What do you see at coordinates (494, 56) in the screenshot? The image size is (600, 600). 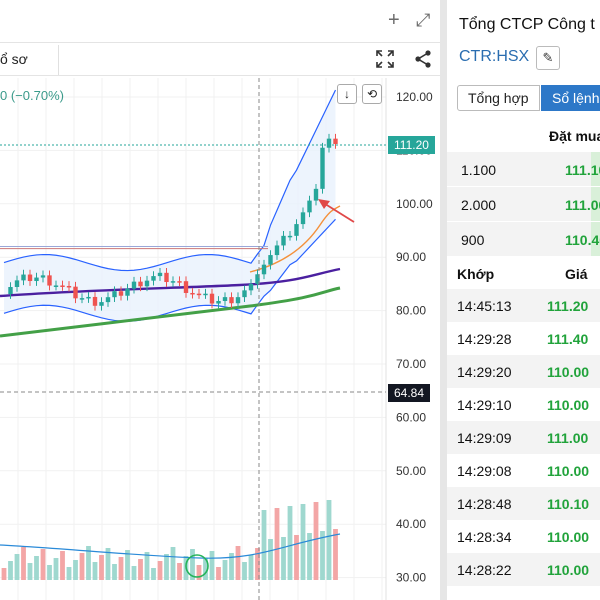 I see `ticker-symbol: CTR:HSX` at bounding box center [494, 56].